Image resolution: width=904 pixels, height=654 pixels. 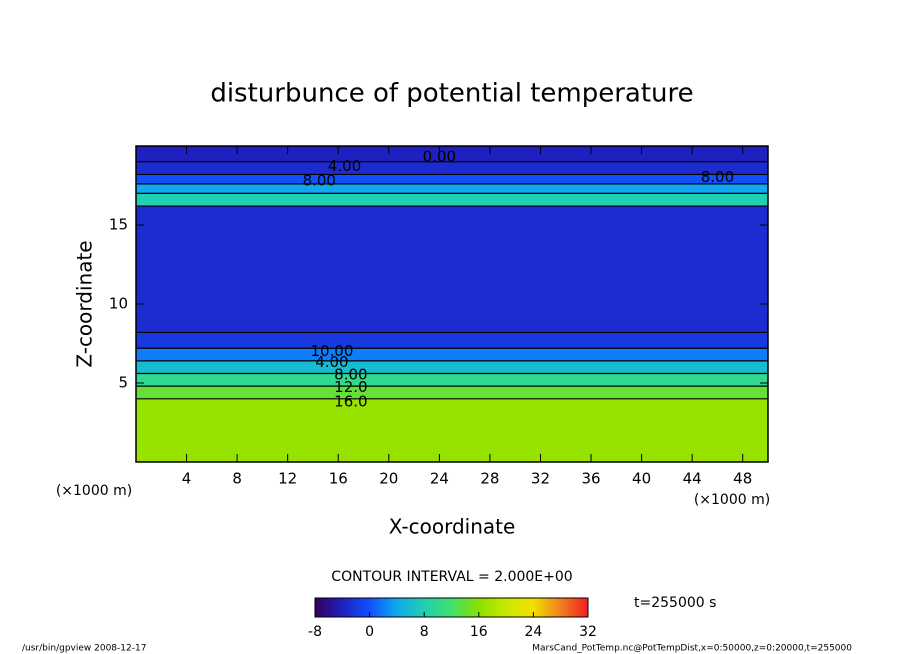 What do you see at coordinates (350, 401) in the screenshot?
I see `contour-label: 16.0` at bounding box center [350, 401].